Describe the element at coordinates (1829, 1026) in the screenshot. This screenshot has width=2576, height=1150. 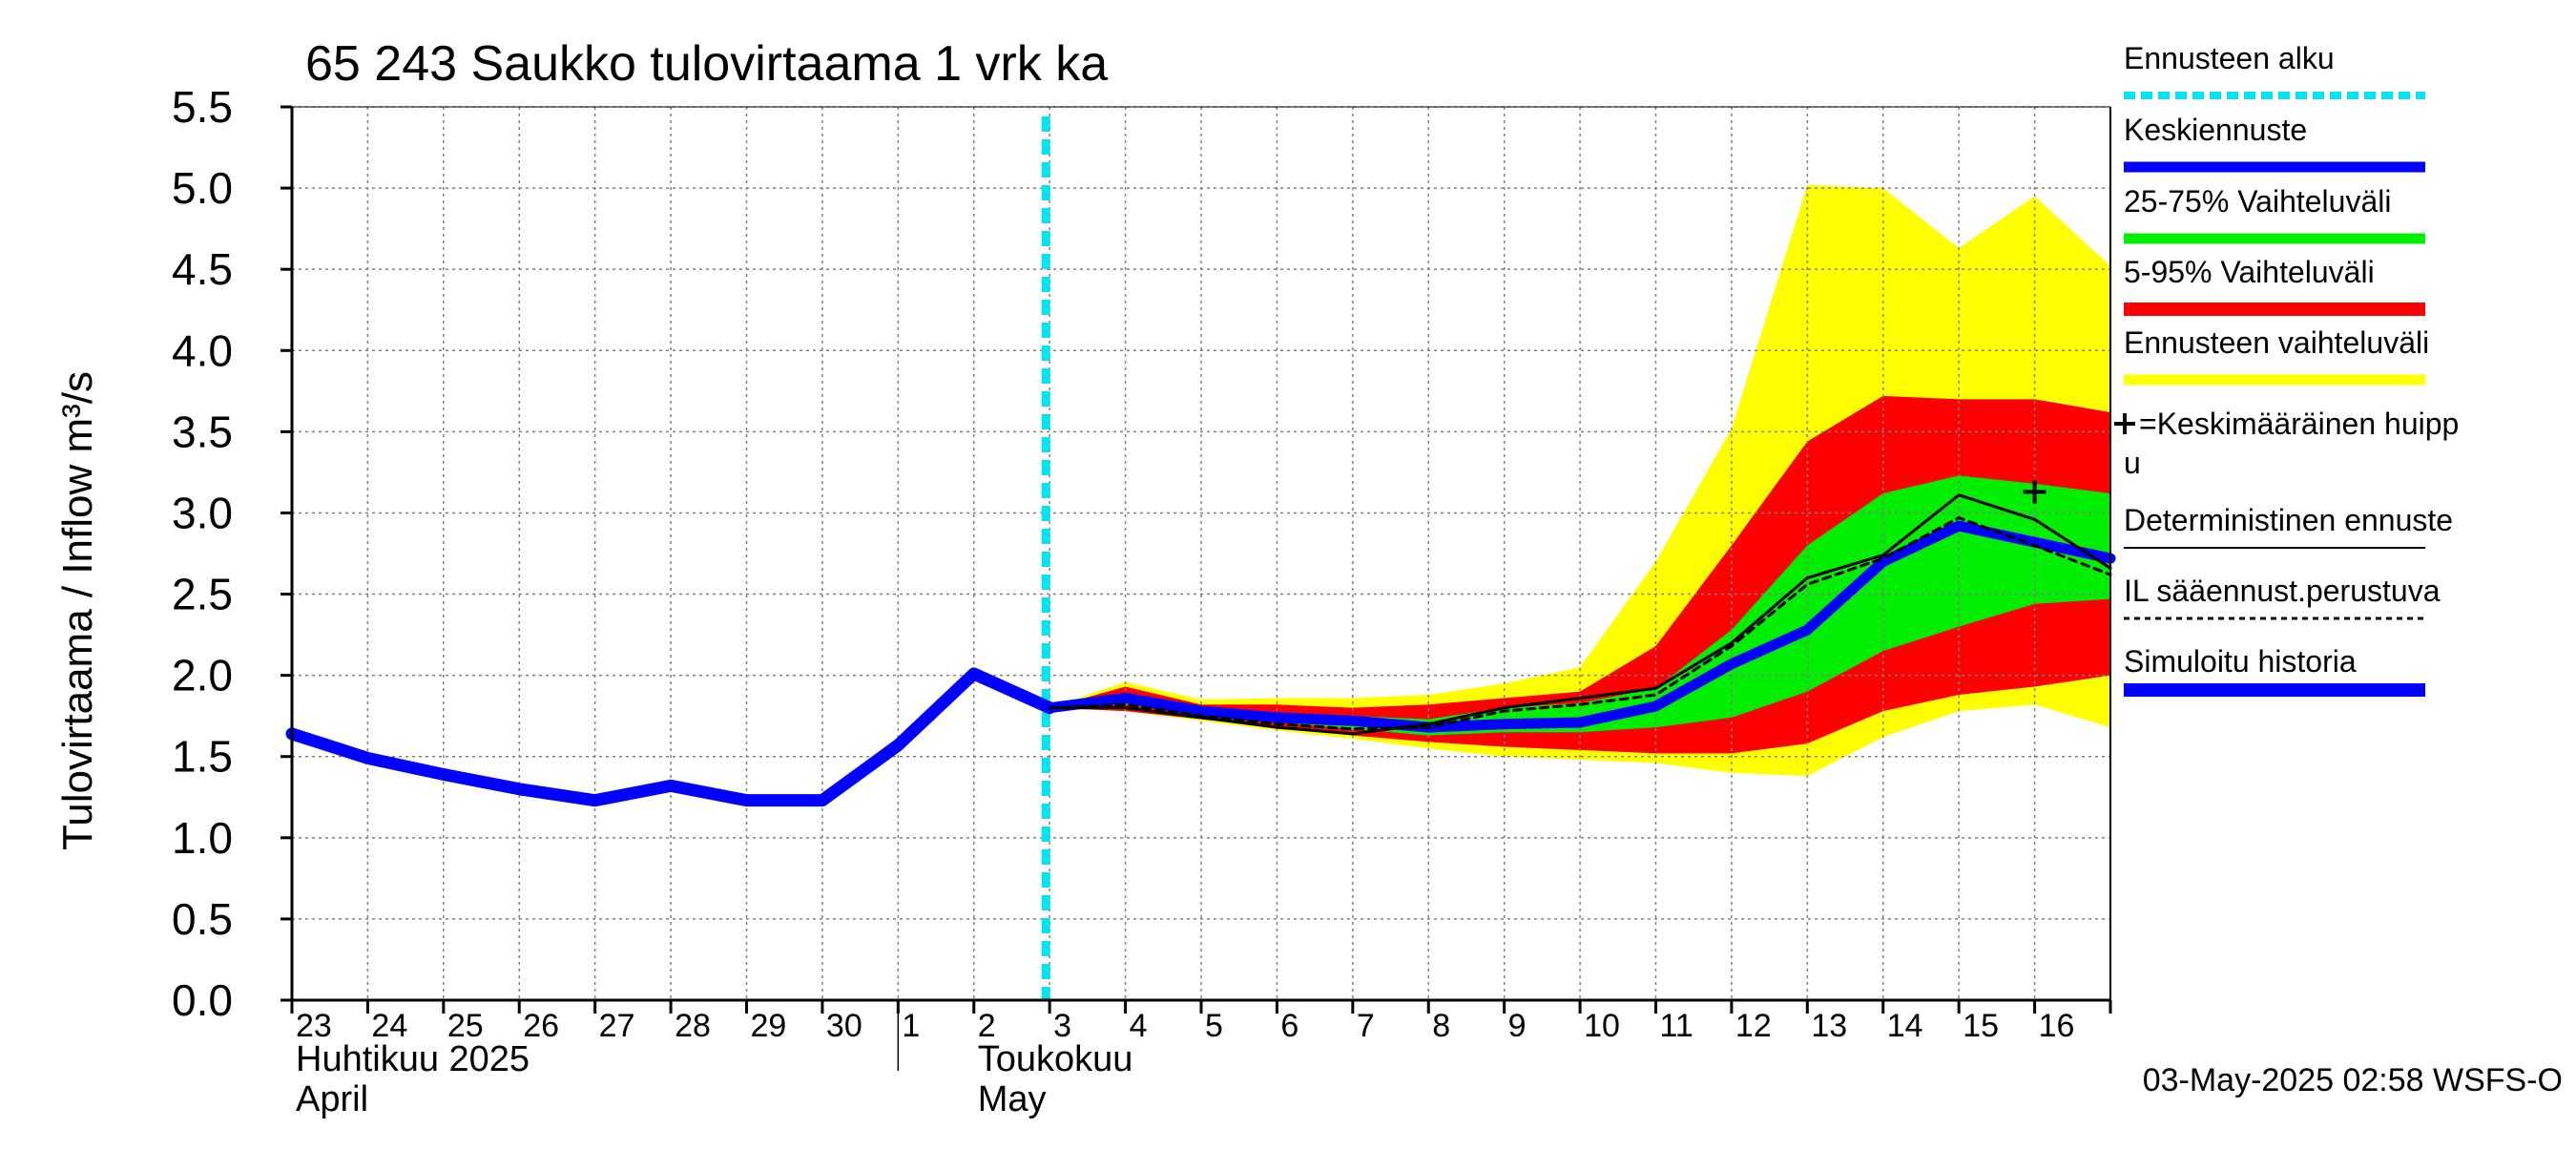
I see `x-tick-label: 13` at that location.